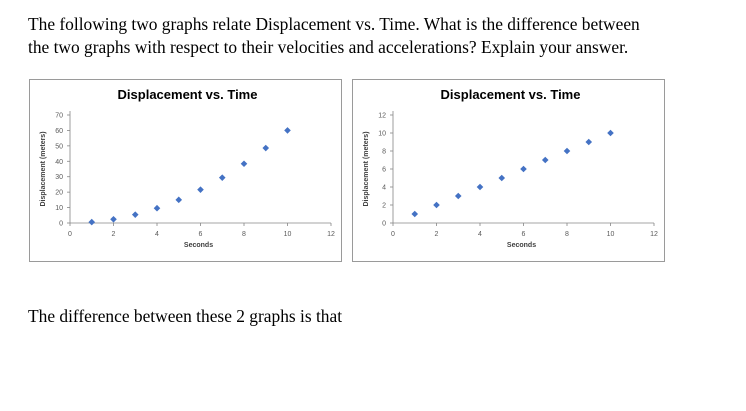  Describe the element at coordinates (59, 116) in the screenshot. I see `y-tick-label: 70` at that location.